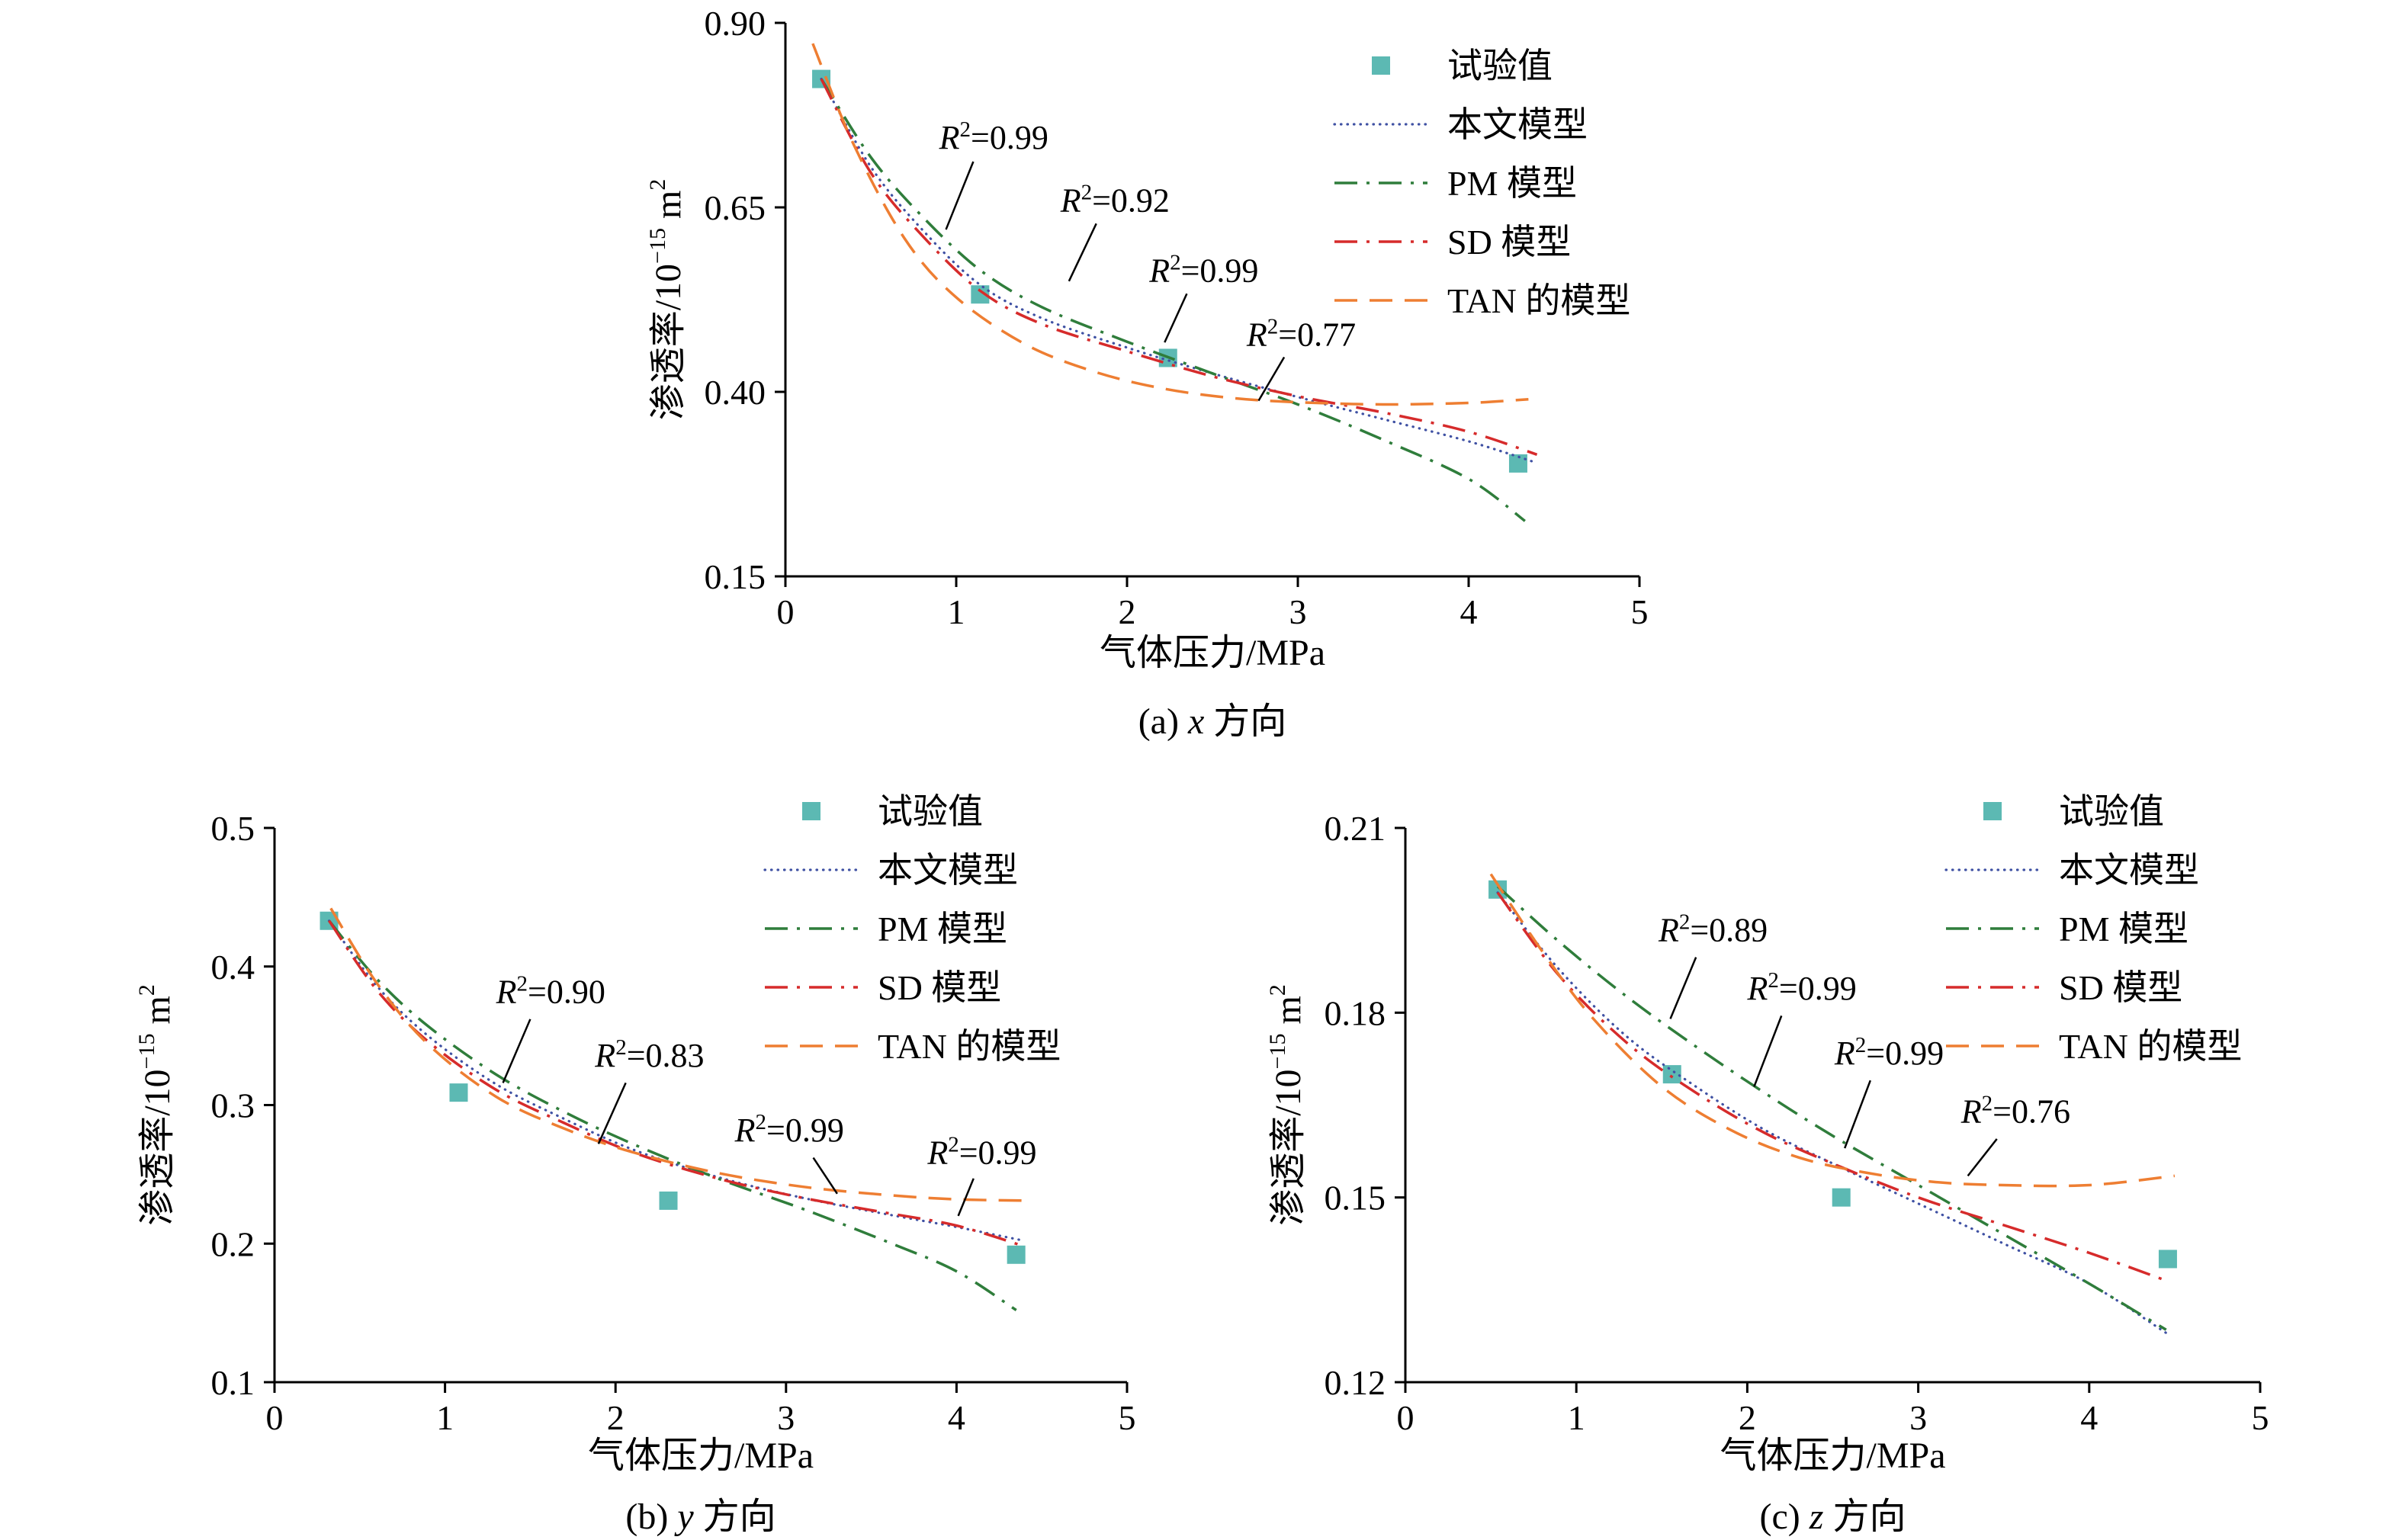 Image resolution: width=2402 pixels, height=1540 pixels. What do you see at coordinates (735, 23) in the screenshot?
I see `y-tick-label: 0.90` at bounding box center [735, 23].